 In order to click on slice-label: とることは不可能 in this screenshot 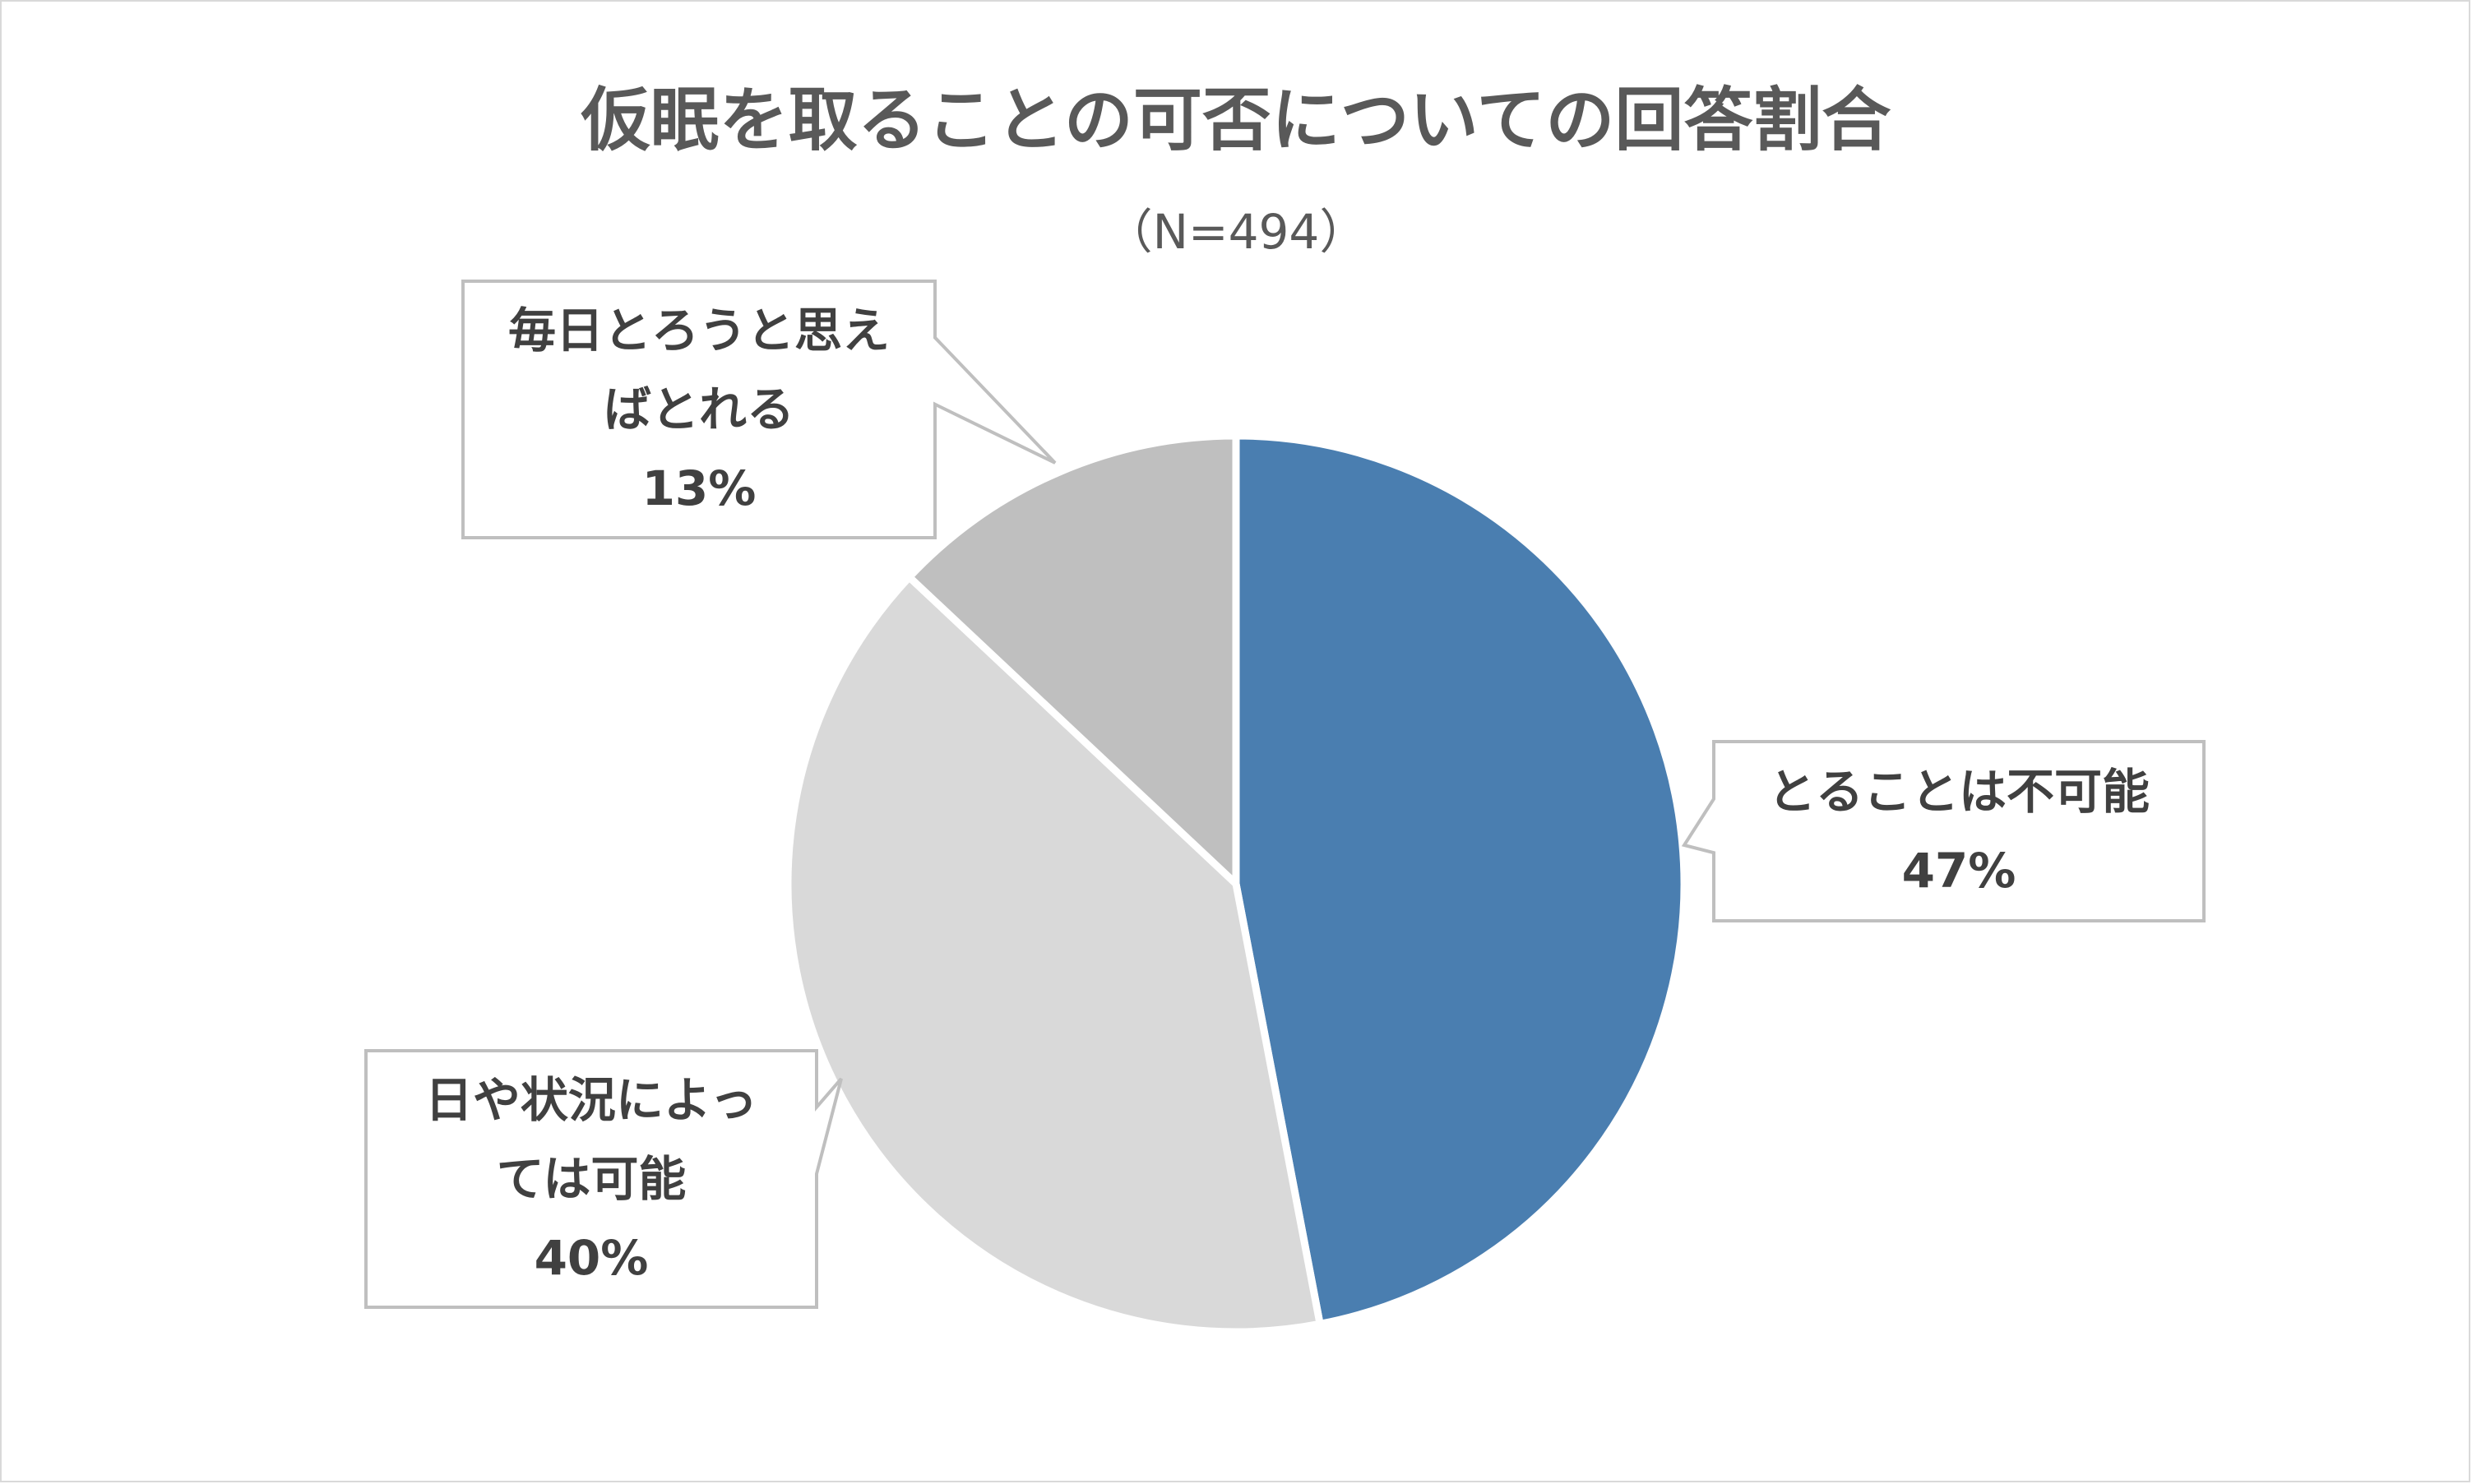, I will do `click(1959, 792)`.